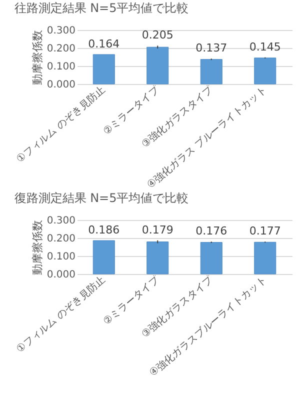  What do you see at coordinates (101, 198) in the screenshot?
I see `chart-title: 復路測定結果 N=5平均値で比較` at bounding box center [101, 198].